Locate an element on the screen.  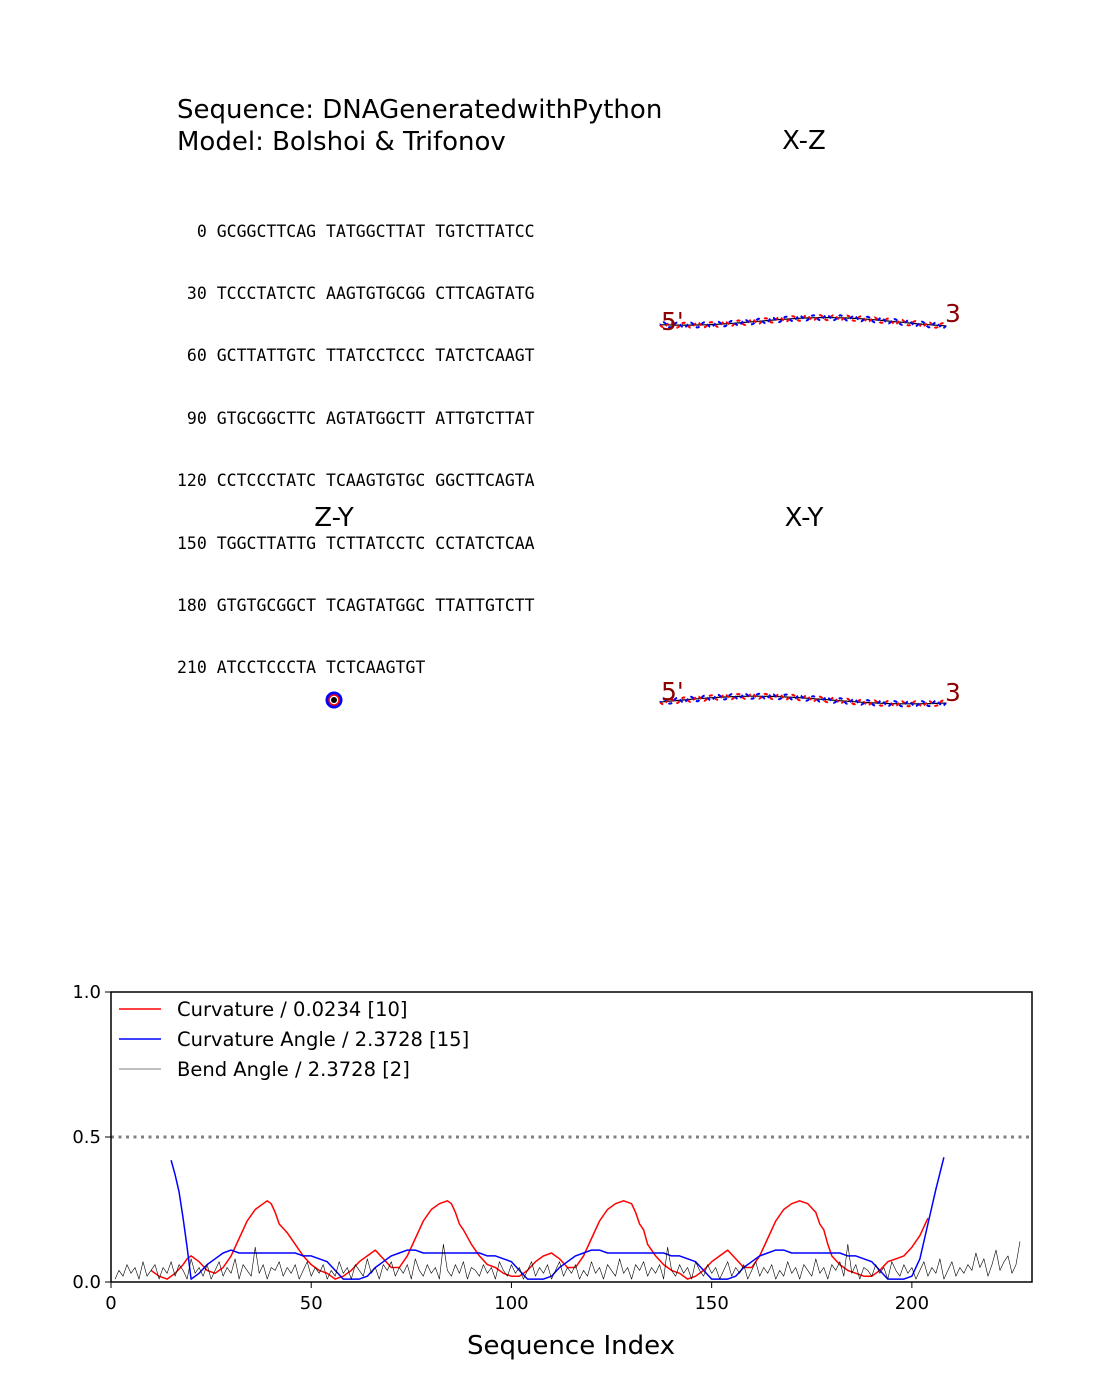
zy-strand-a is located at coordinates (334, 700).